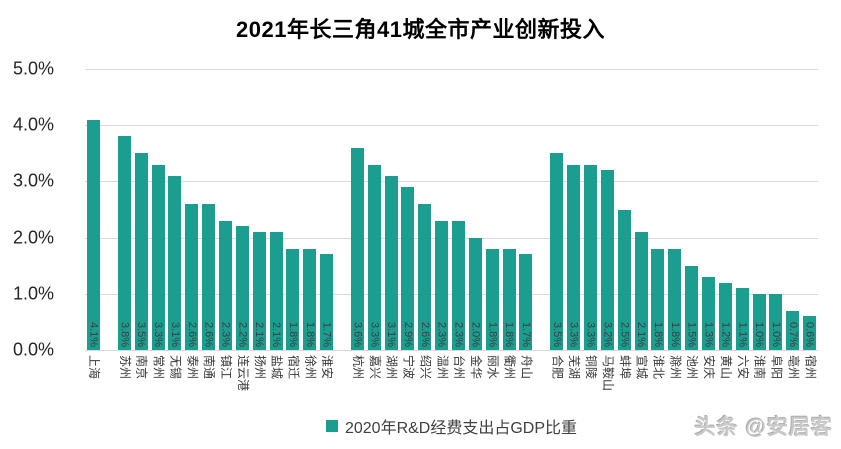 The height and width of the screenshot is (449, 841). What do you see at coordinates (492, 367) in the screenshot?
I see `x-axis-city-label: 丽水` at bounding box center [492, 367].